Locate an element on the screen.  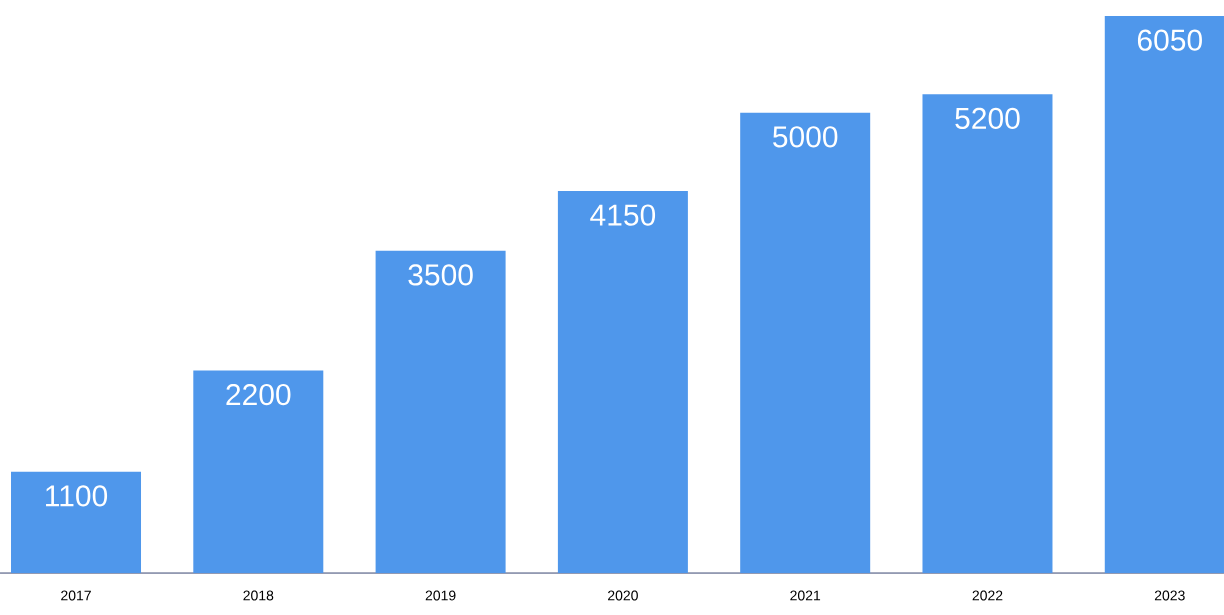
x-tick-label: 2021 is located at coordinates (805, 595).